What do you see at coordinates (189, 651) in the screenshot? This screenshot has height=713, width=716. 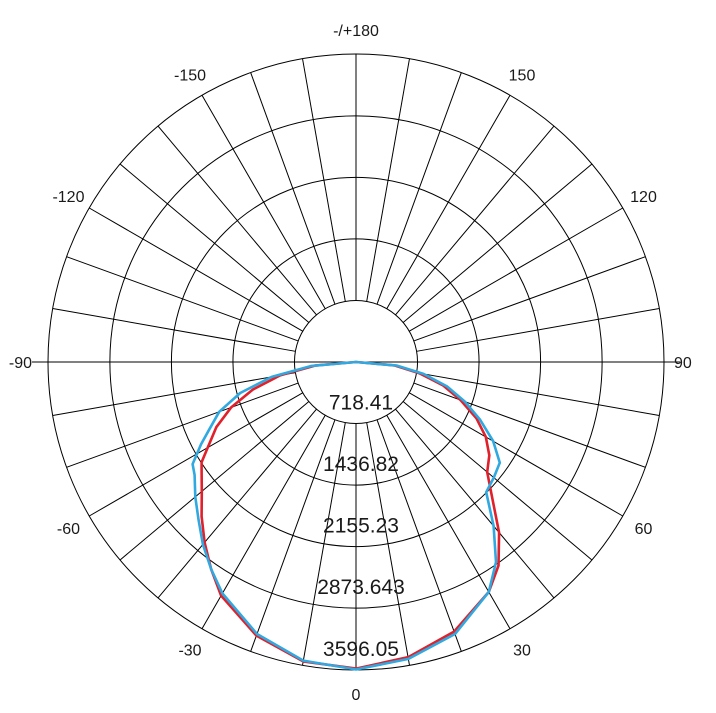 I see `angle-label: -30` at bounding box center [189, 651].